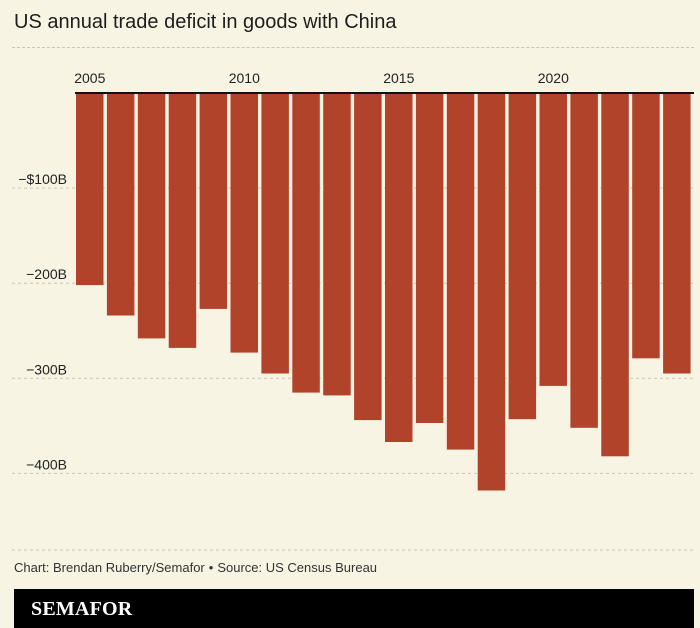 The width and height of the screenshot is (700, 628). What do you see at coordinates (615, 275) in the screenshot?
I see `bar-2022` at bounding box center [615, 275].